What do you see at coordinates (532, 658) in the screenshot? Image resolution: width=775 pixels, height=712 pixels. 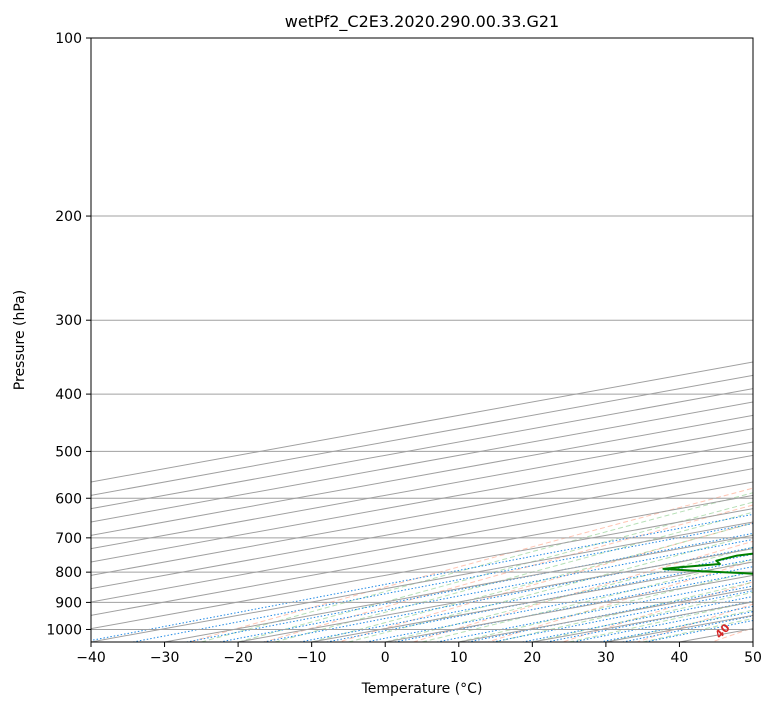 I see `x-tick-label: 20` at bounding box center [532, 658].